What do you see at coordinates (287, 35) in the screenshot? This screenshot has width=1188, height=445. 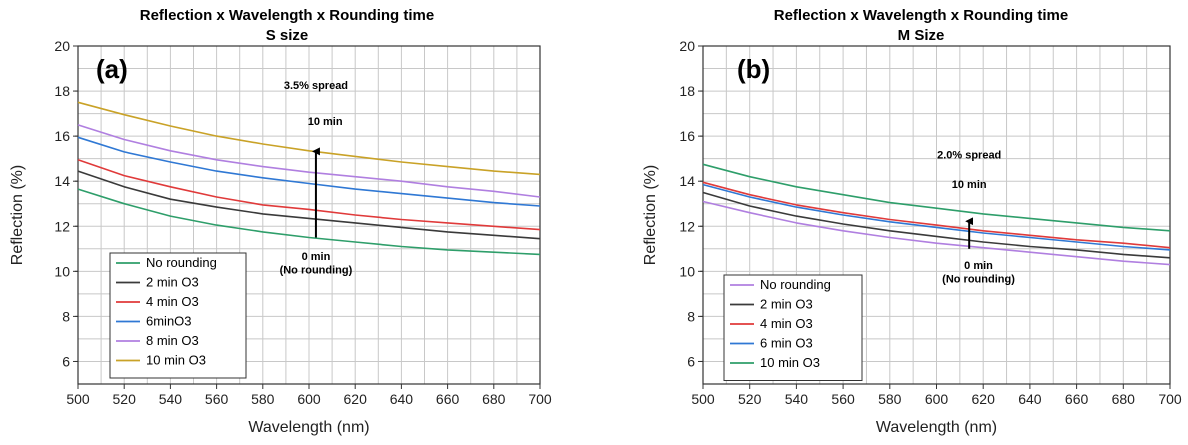 I see `chart-subtitle: S size` at bounding box center [287, 35].